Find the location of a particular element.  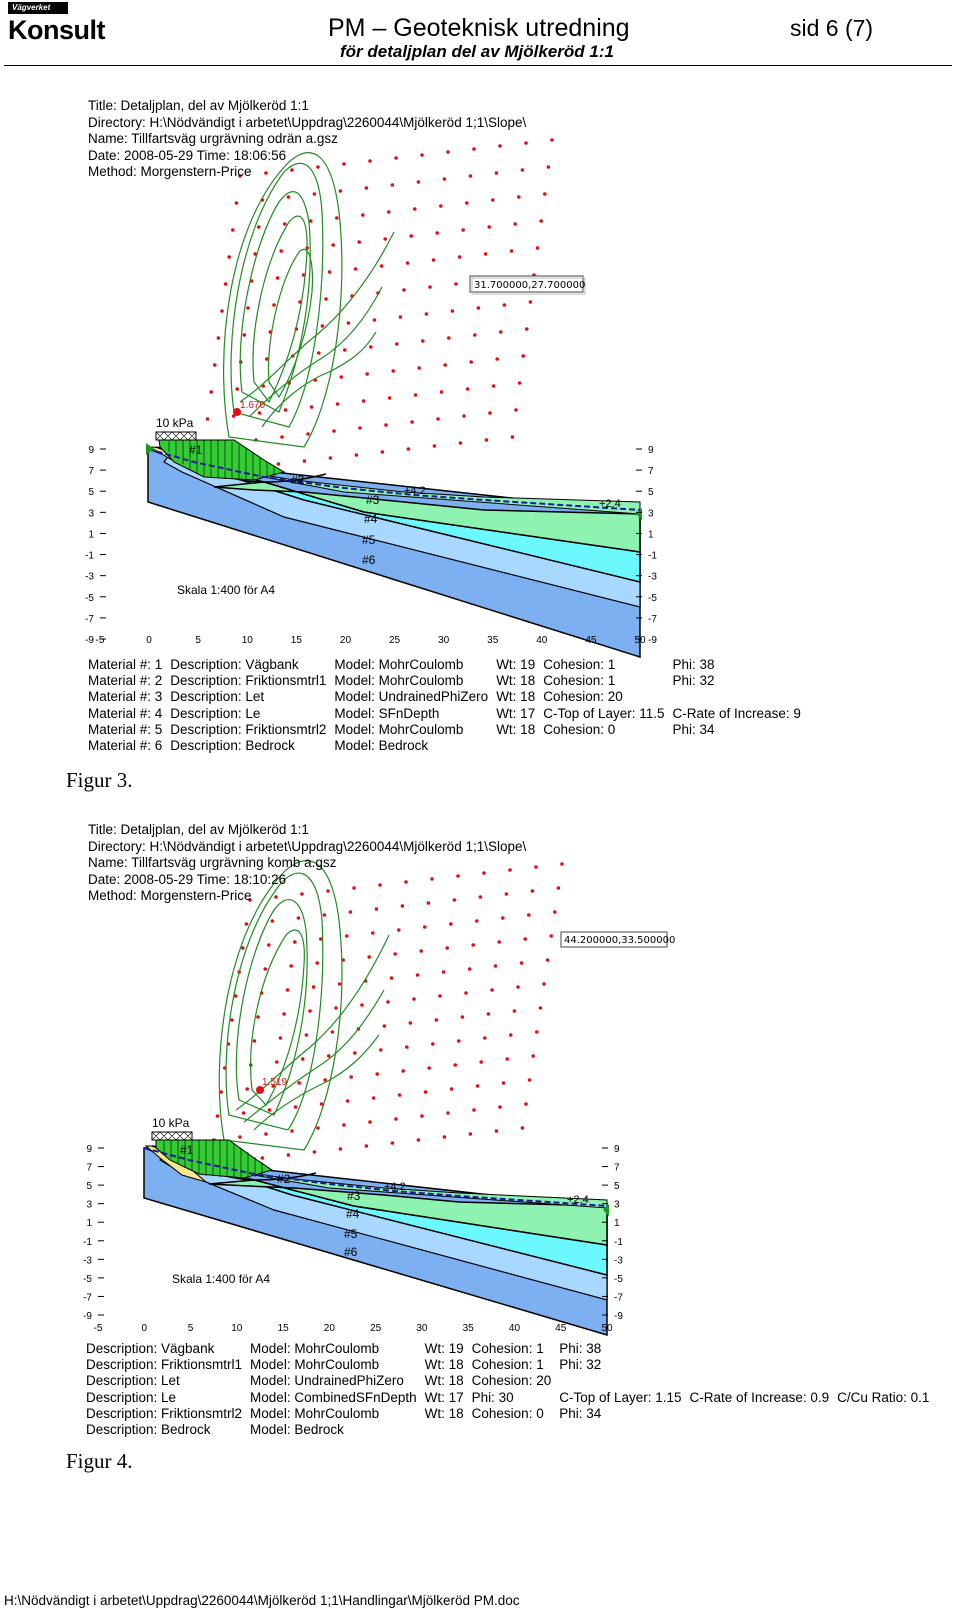

material-cell: Wt: 18 is located at coordinates (516, 729).